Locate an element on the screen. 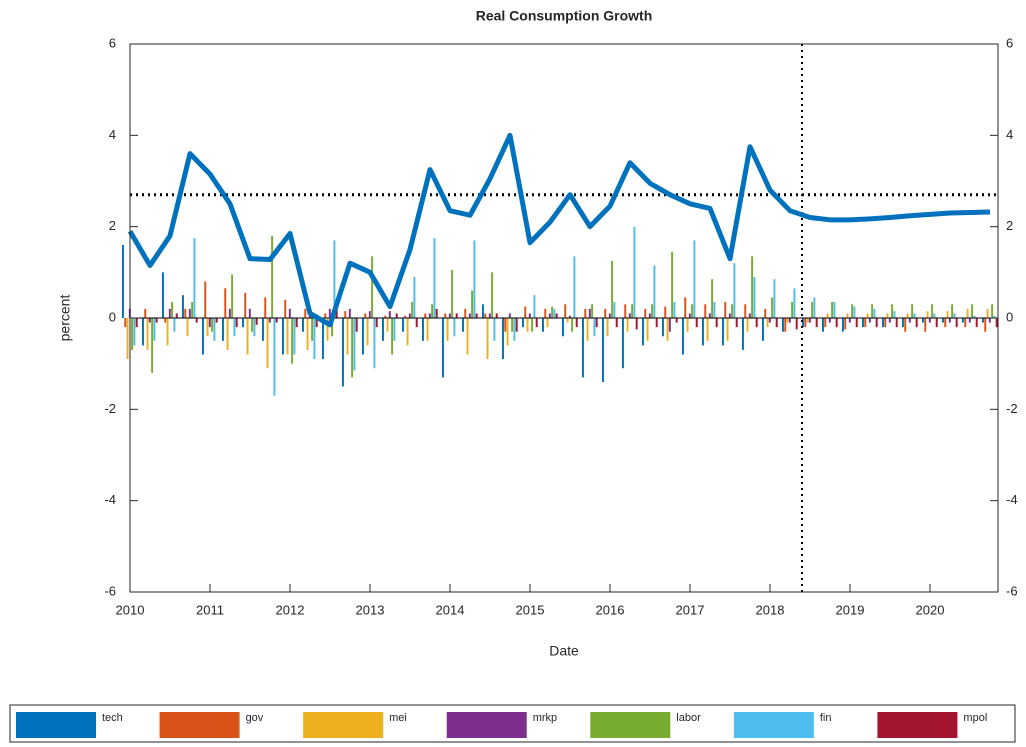  x-axis-label: Date is located at coordinates (564, 651).